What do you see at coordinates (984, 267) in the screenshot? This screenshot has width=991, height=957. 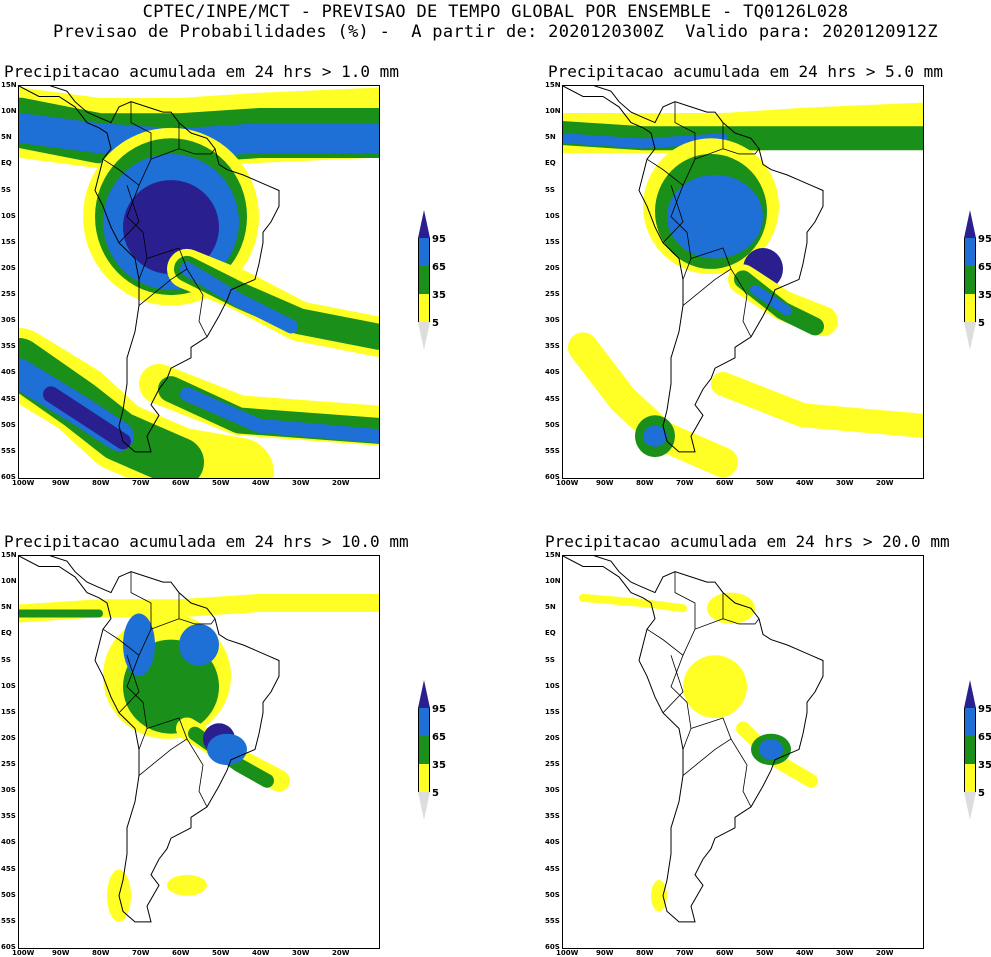 I see `colorbar-label: 65` at bounding box center [984, 267].